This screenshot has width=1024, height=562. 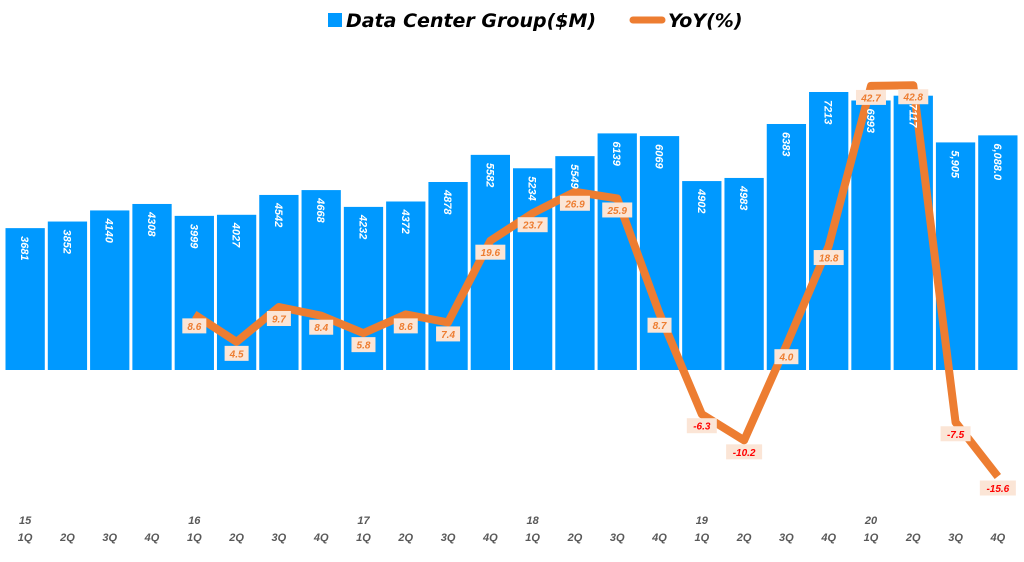 What do you see at coordinates (870, 120) in the screenshot?
I see `bar-value-label: 6993` at bounding box center [870, 120].